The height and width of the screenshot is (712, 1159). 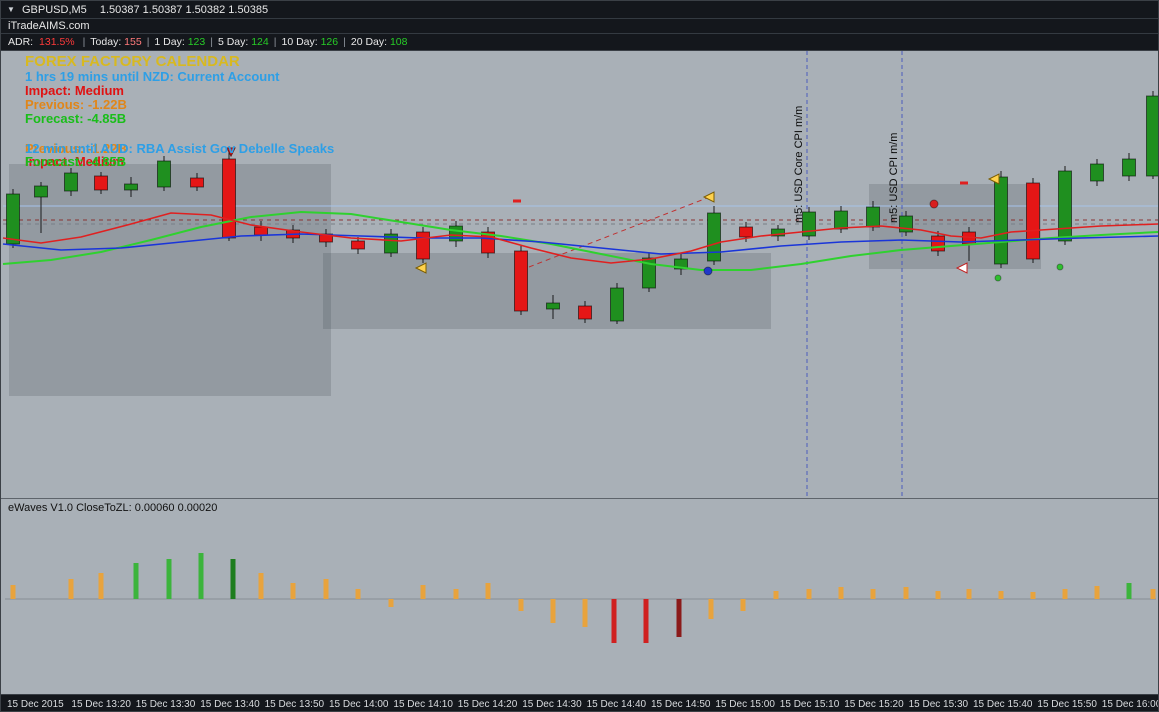 What do you see at coordinates (171, 42) in the screenshot?
I see `adr-item-label: 1 Day:` at bounding box center [171, 42].